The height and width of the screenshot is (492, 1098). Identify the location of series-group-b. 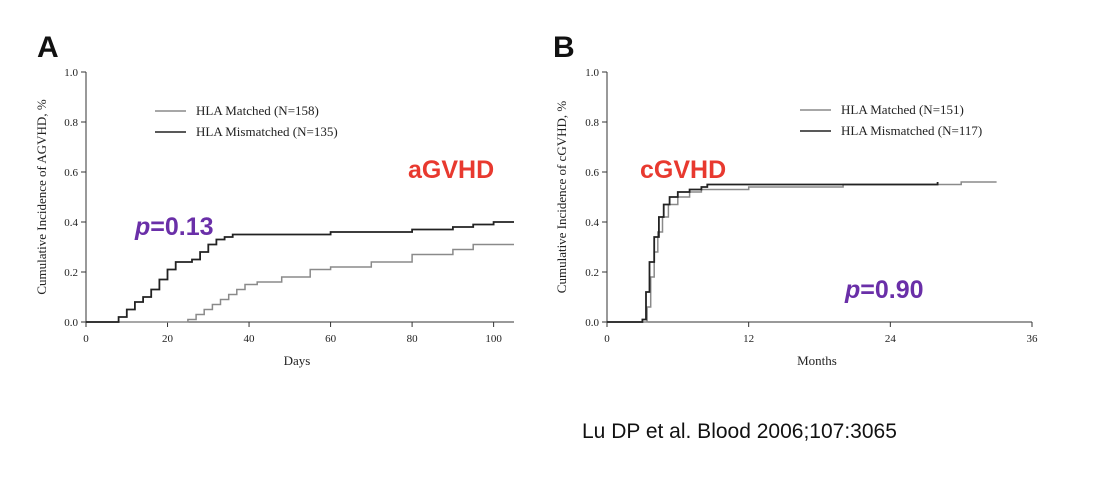
(802, 252).